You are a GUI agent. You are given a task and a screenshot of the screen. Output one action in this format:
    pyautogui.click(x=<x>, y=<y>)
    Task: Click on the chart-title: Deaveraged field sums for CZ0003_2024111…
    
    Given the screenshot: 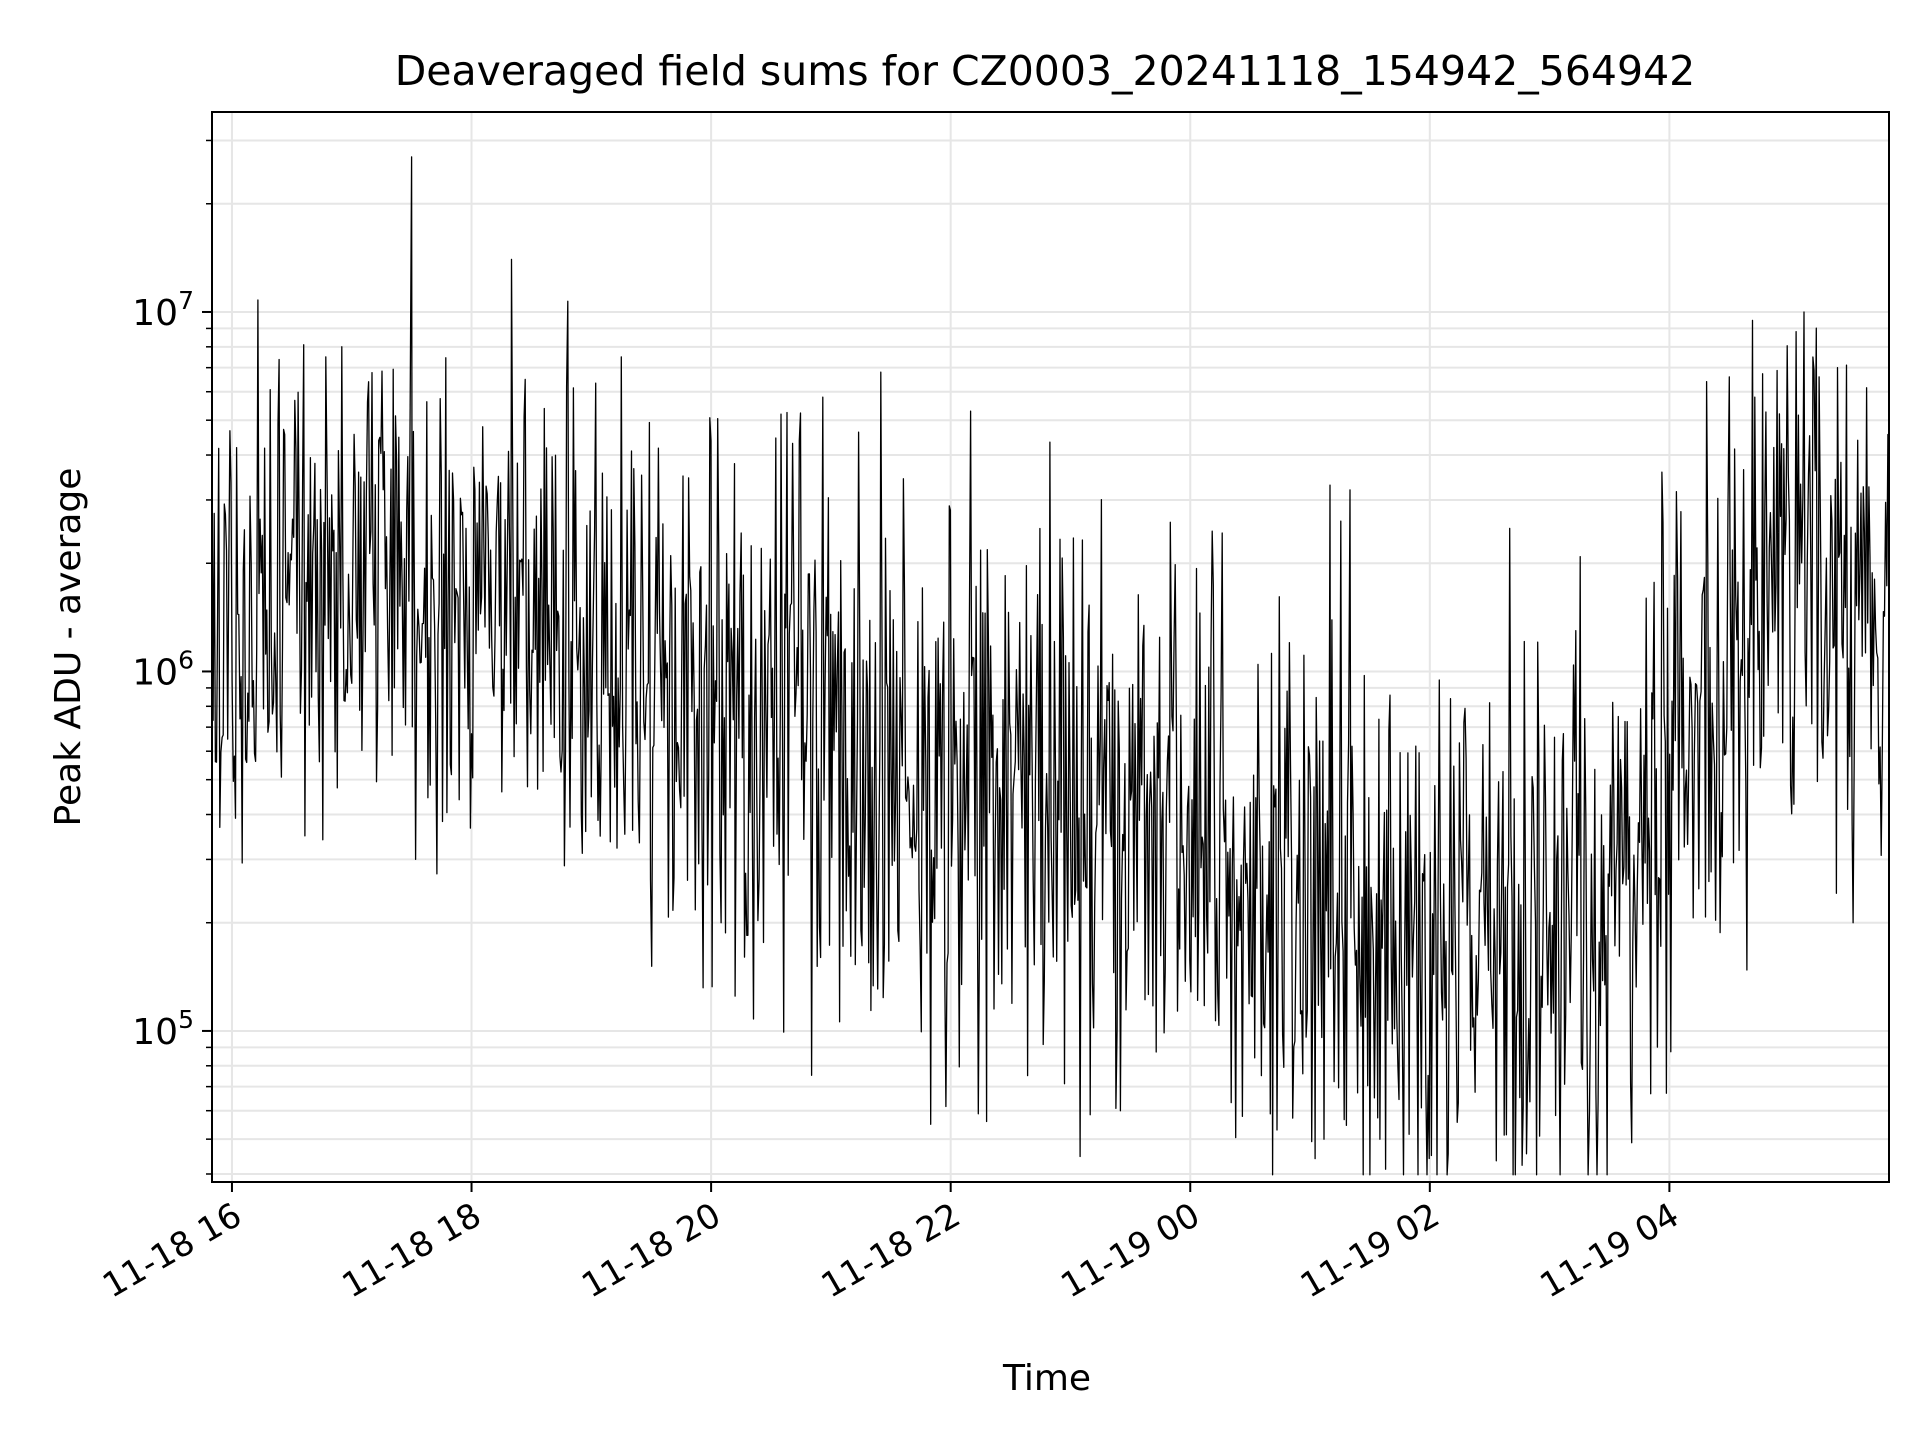 What is the action you would take?
    pyautogui.click(x=1045, y=71)
    